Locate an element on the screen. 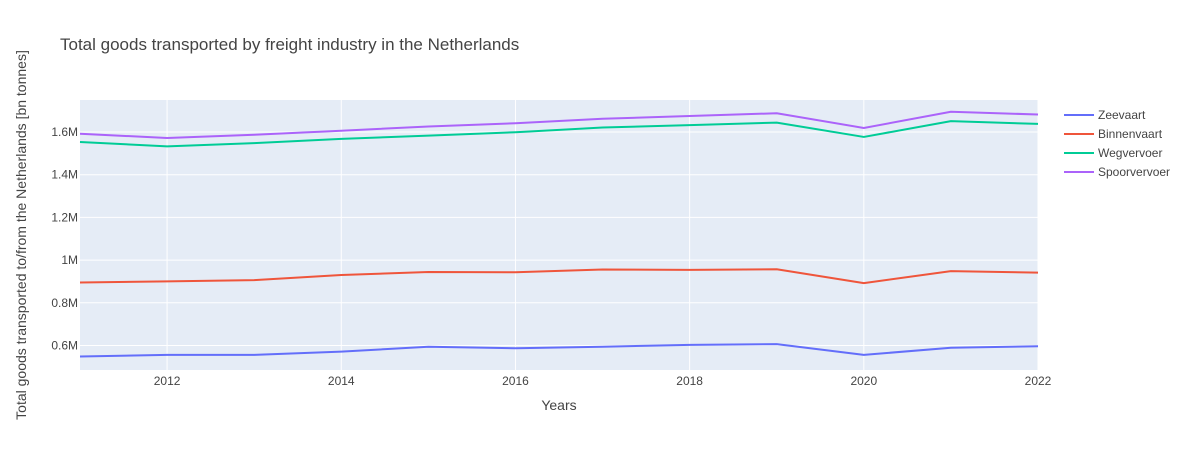 The height and width of the screenshot is (455, 1196). legend-item-zeevaart: Zeevaart is located at coordinates (1105, 115).